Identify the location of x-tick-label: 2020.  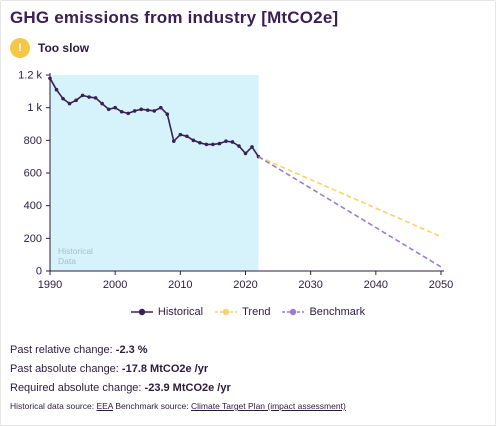
(245, 285).